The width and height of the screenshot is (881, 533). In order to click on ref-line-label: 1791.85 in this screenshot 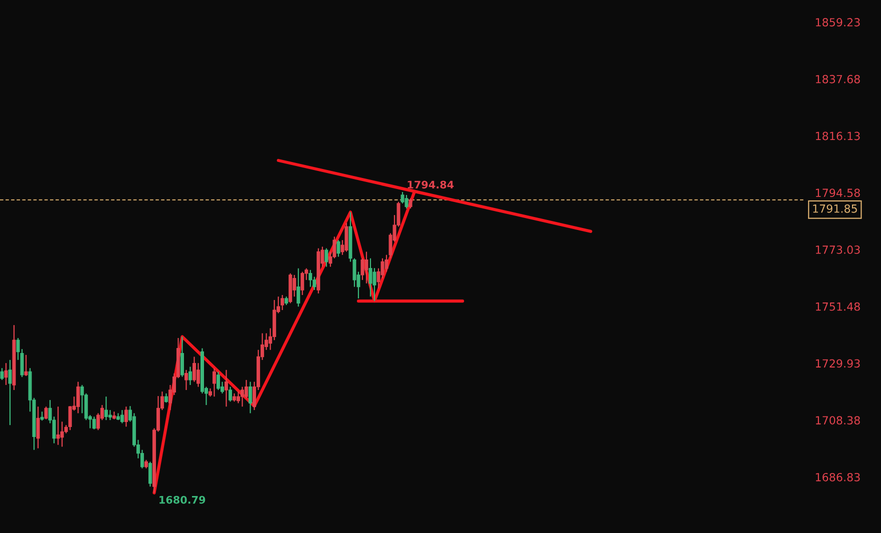, I will do `click(835, 208)`.